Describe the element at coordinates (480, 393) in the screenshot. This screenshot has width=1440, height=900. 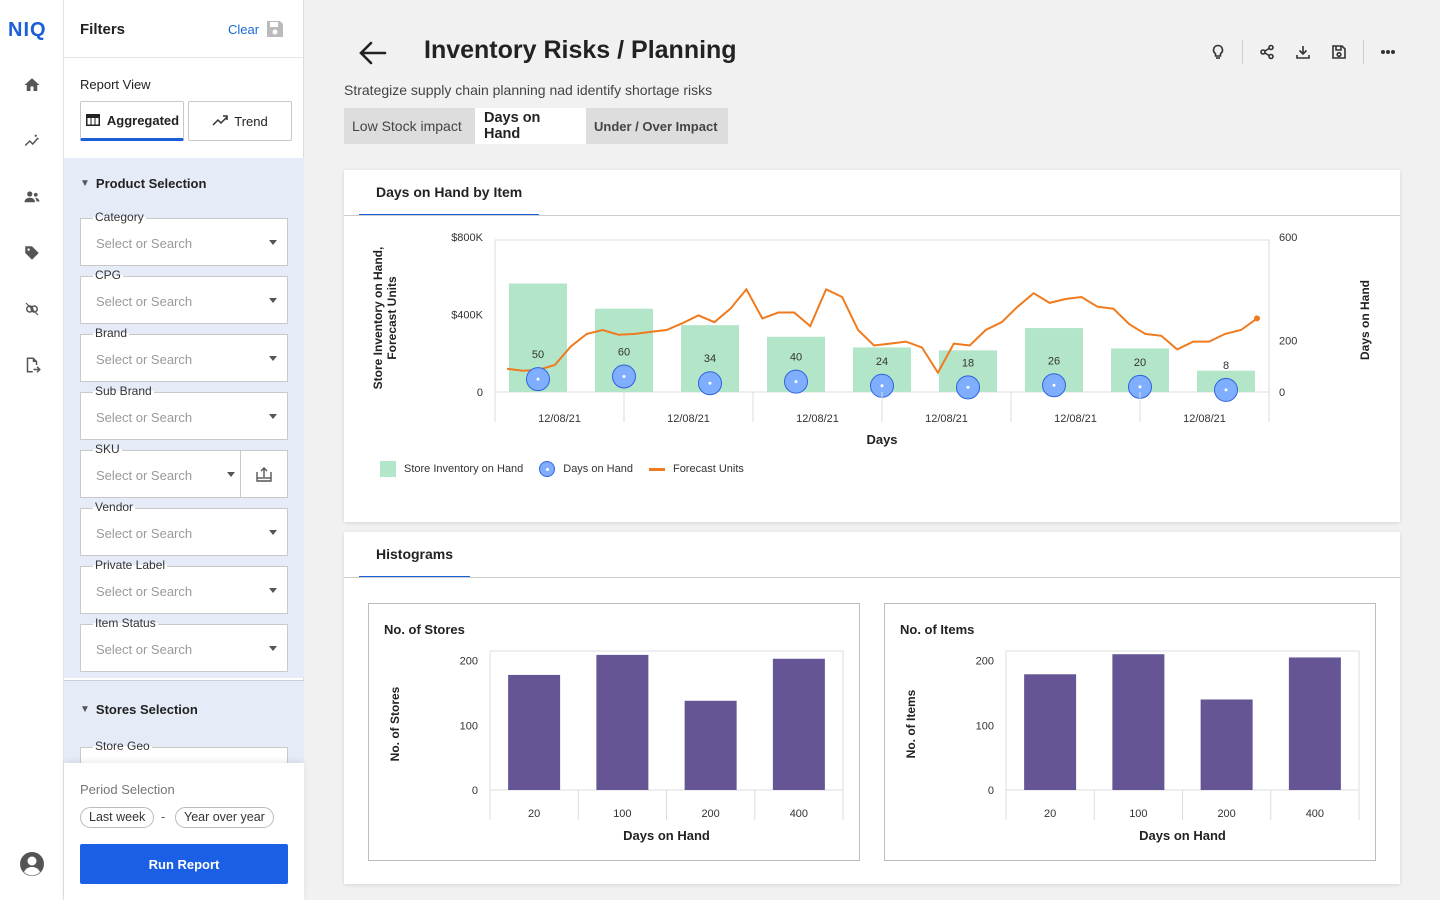
I see `y-left-tick-label: 0` at that location.